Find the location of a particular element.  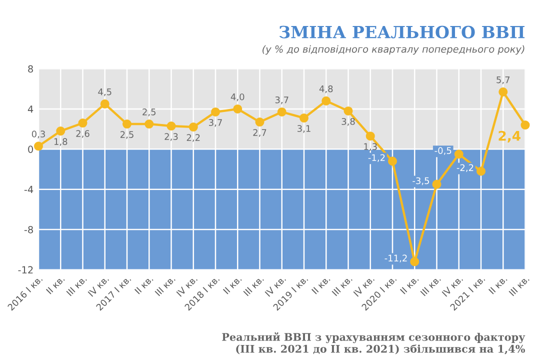

text: 2,3 is located at coordinates (171, 137).